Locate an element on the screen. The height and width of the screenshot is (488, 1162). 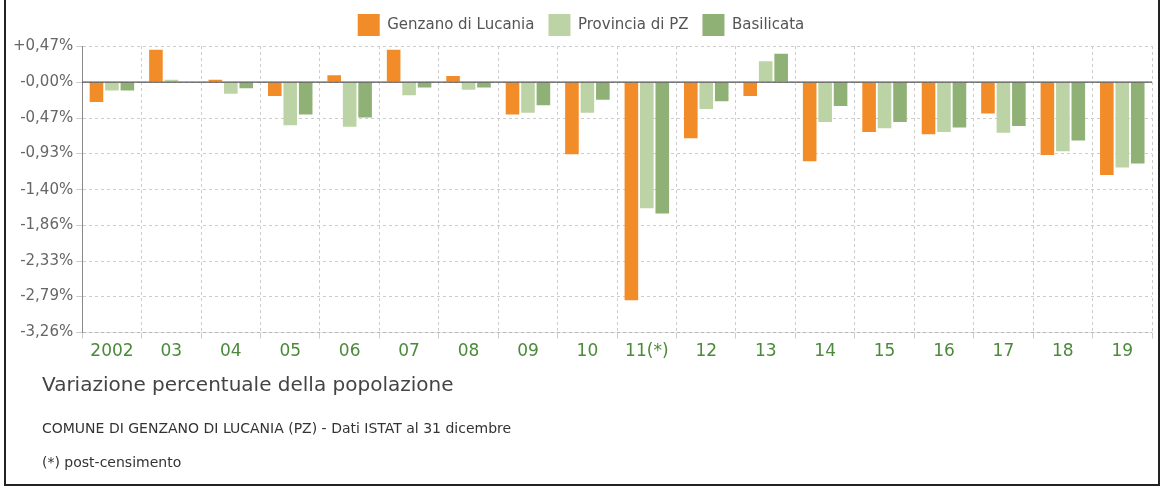
y-tick-label: -0,93% is located at coordinates (47, 152).